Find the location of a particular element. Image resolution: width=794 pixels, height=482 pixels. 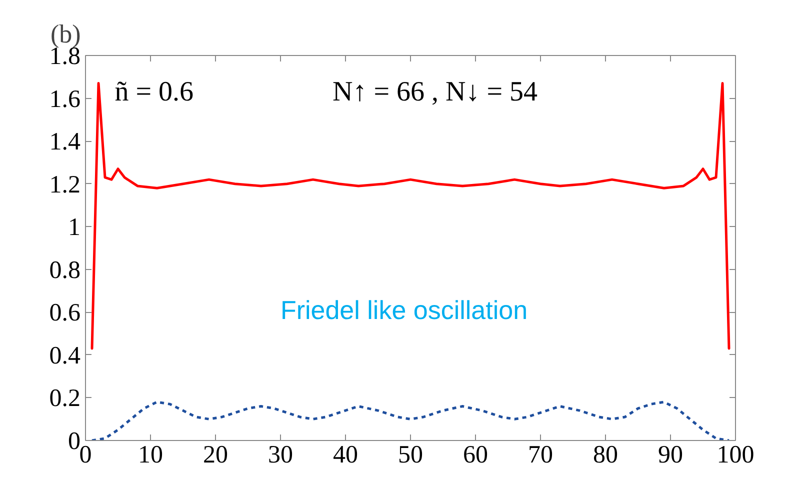

x-tick-label: 90 is located at coordinates (670, 455).